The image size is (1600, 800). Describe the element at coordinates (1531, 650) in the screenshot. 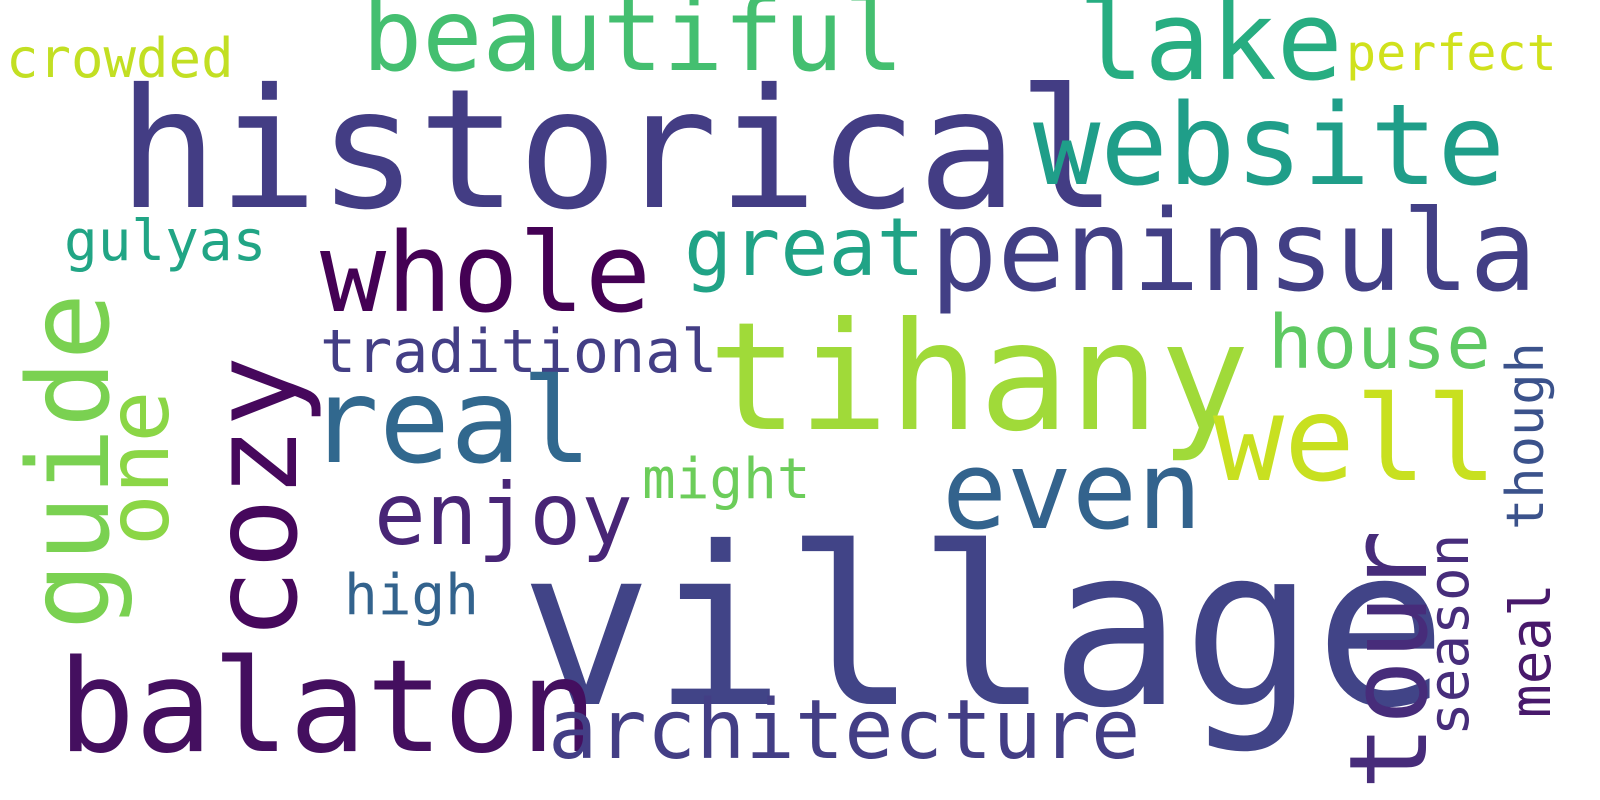

I see `word-meal: meal` at that location.